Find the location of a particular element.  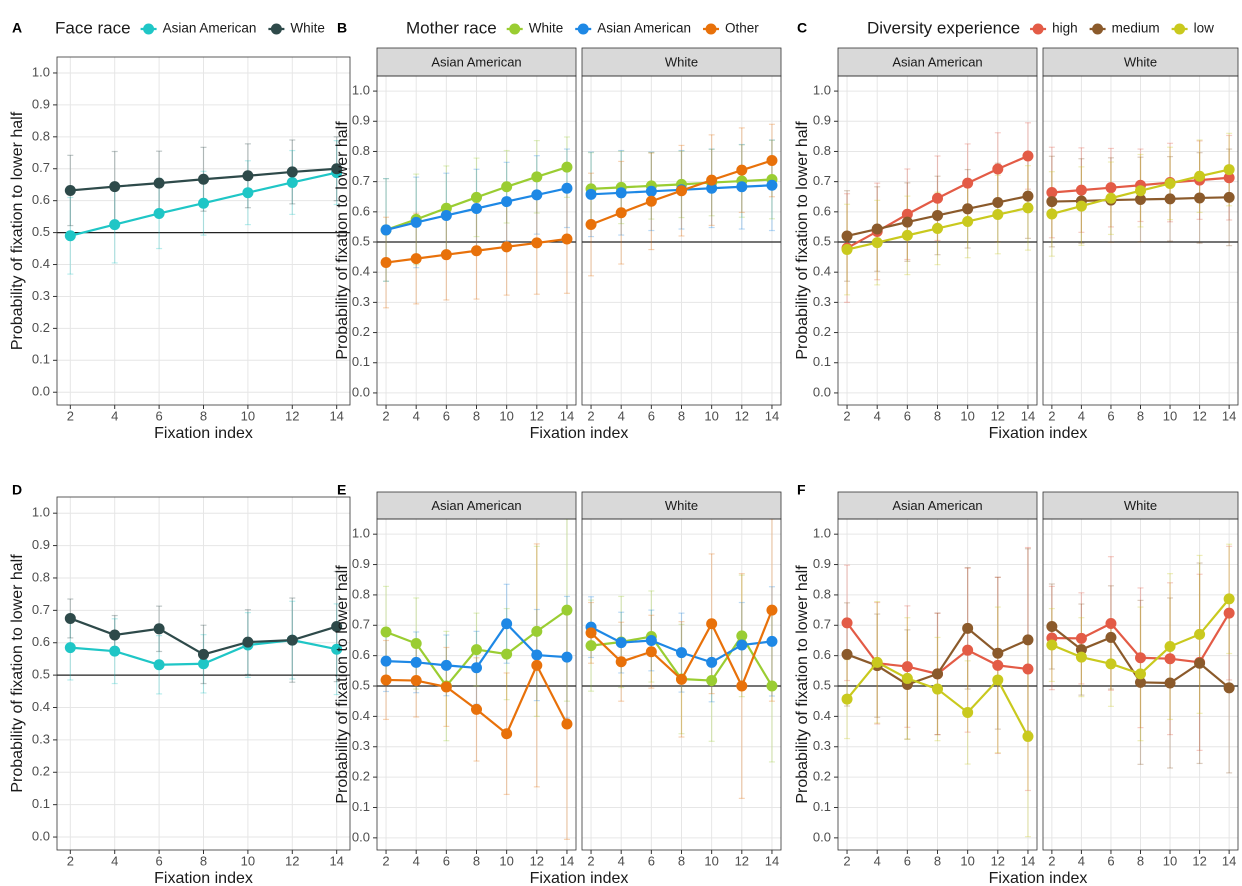

legend-title: Diversity experience is located at coordinates (943, 27).